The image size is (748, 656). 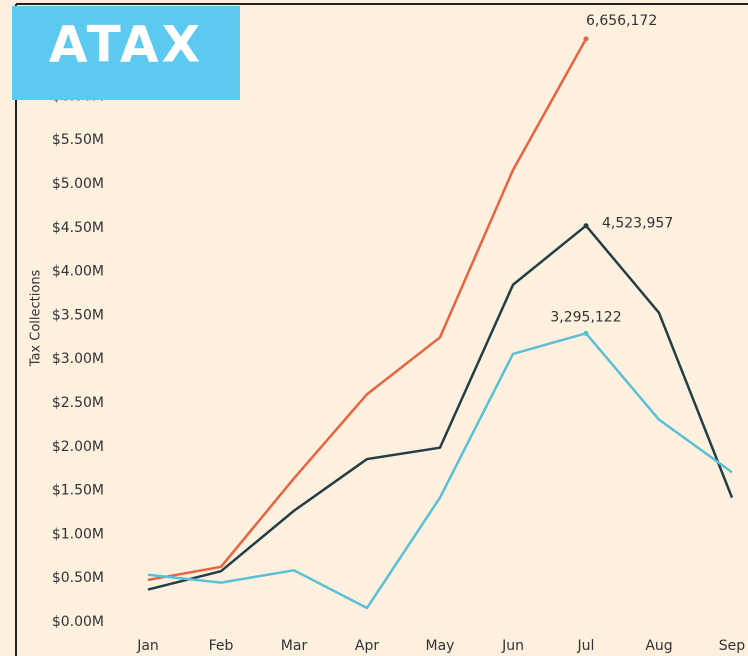 What do you see at coordinates (78, 315) in the screenshot?
I see `y-tick-label: $3.50M` at bounding box center [78, 315].